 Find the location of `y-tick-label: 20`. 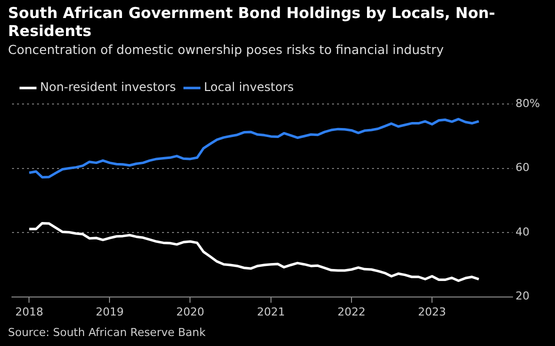

y-tick-label: 20 is located at coordinates (523, 296).